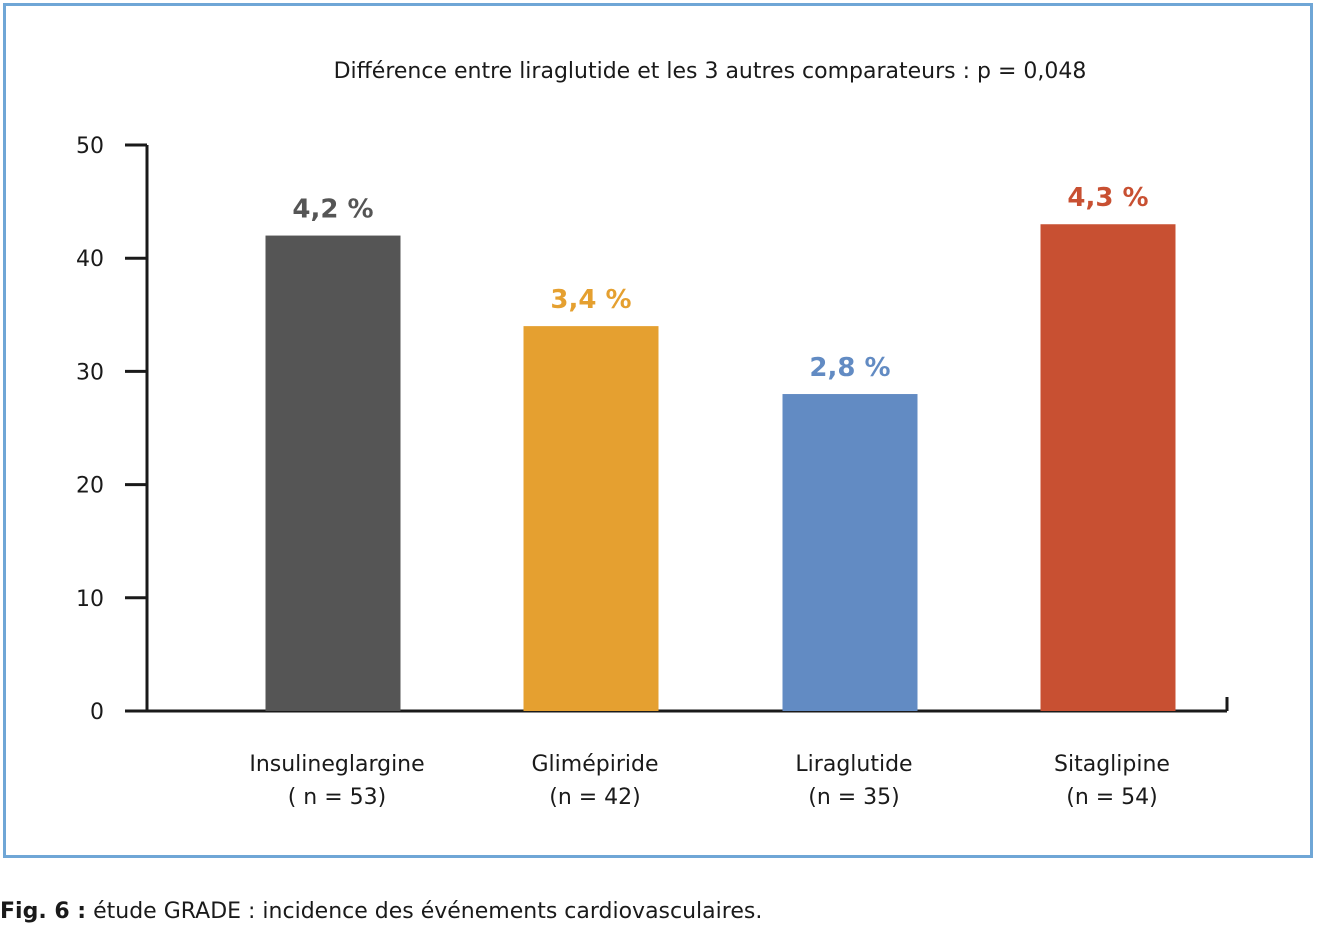 The image size is (1320, 930). Describe the element at coordinates (1108, 468) in the screenshot. I see `bar-sitaglipine` at that location.